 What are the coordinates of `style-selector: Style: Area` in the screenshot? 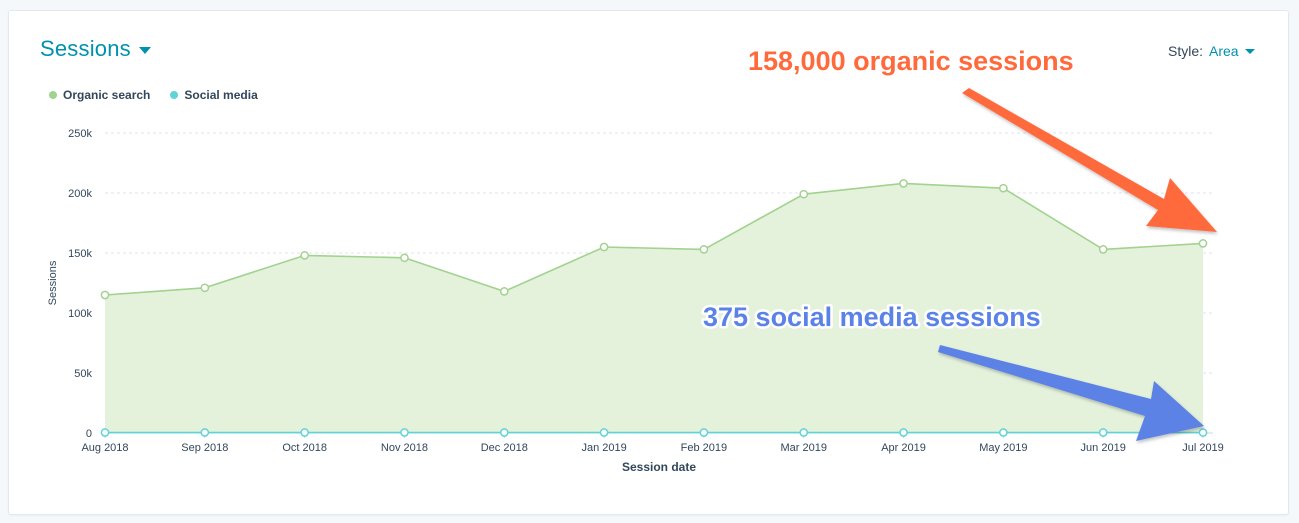 It's located at (1211, 51).